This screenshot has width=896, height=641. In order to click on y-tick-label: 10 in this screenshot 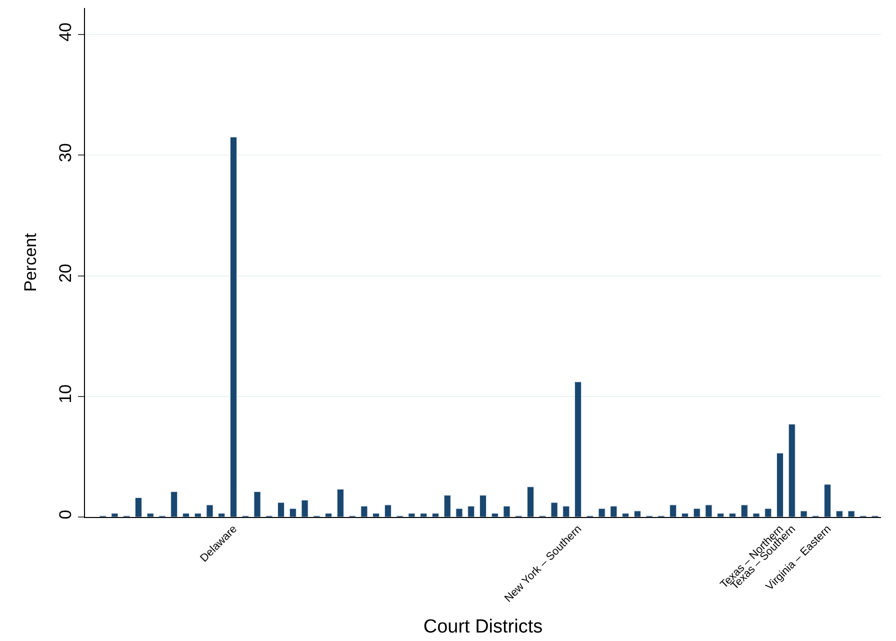, I will do `click(66, 394)`.